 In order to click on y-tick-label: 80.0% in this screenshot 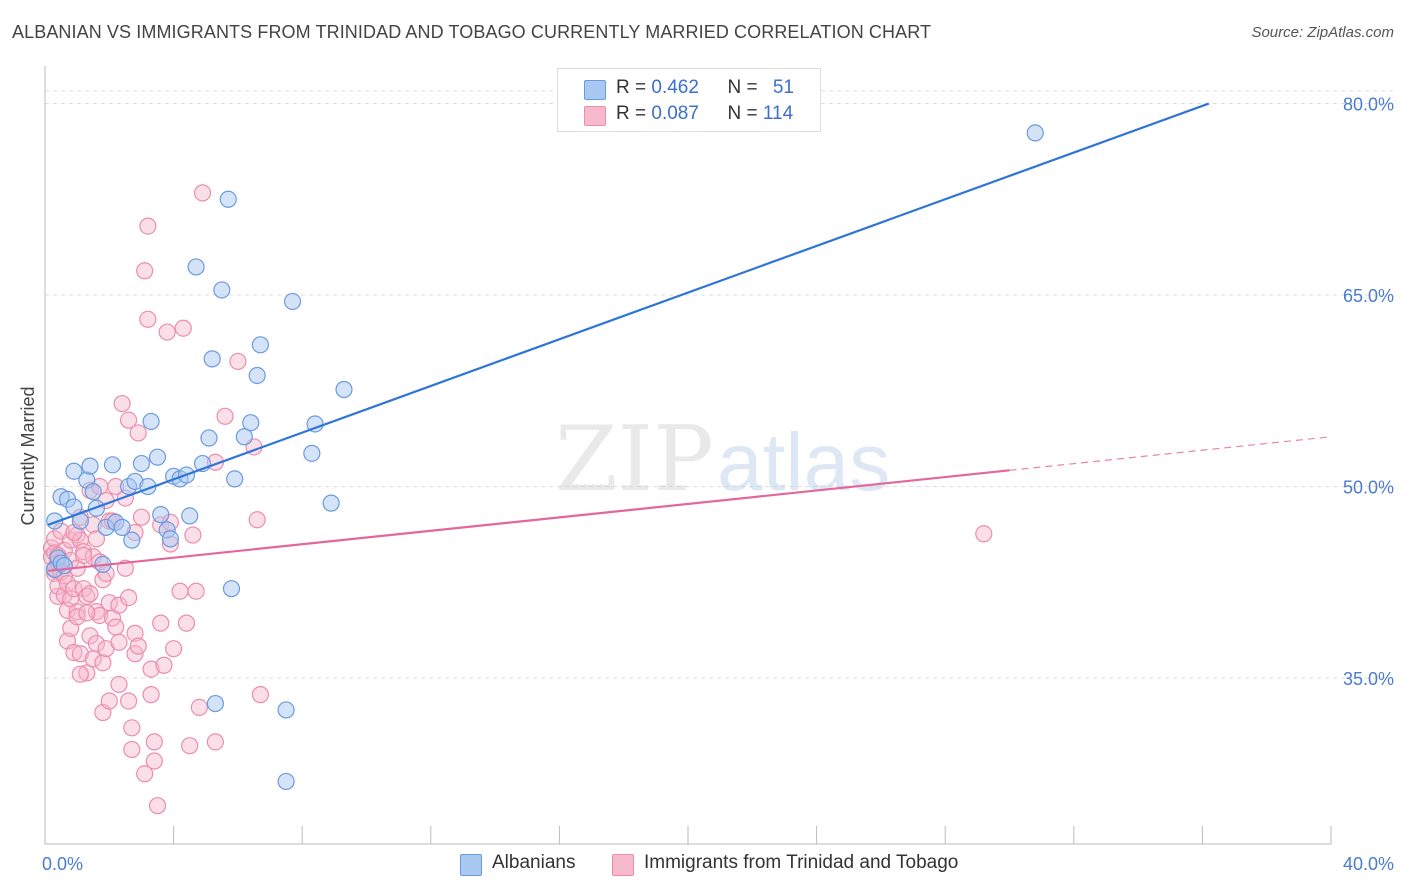, I will do `click(1368, 105)`.